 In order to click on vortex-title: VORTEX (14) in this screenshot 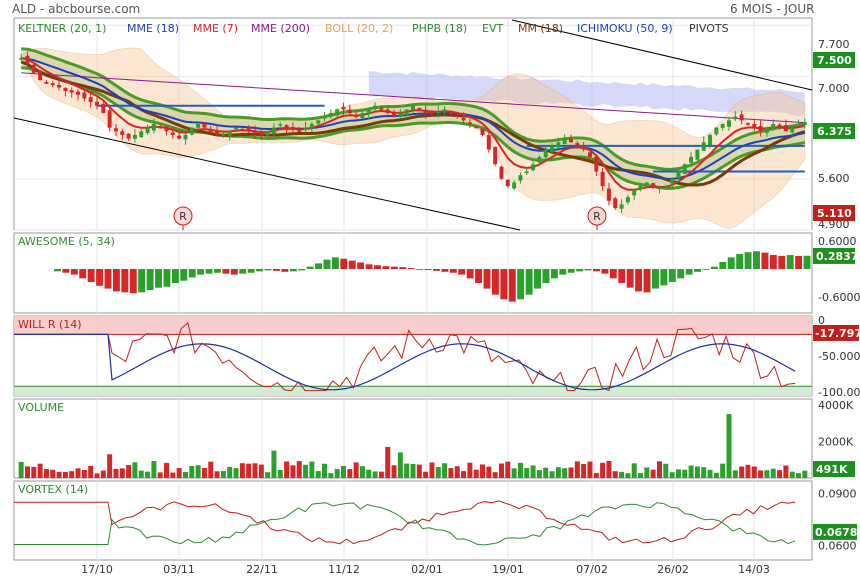, I will do `click(53, 489)`.